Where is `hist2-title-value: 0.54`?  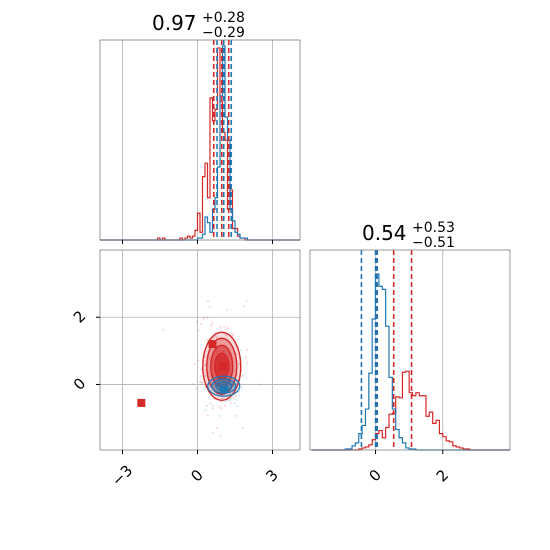
hist2-title-value: 0.54 is located at coordinates (384, 233).